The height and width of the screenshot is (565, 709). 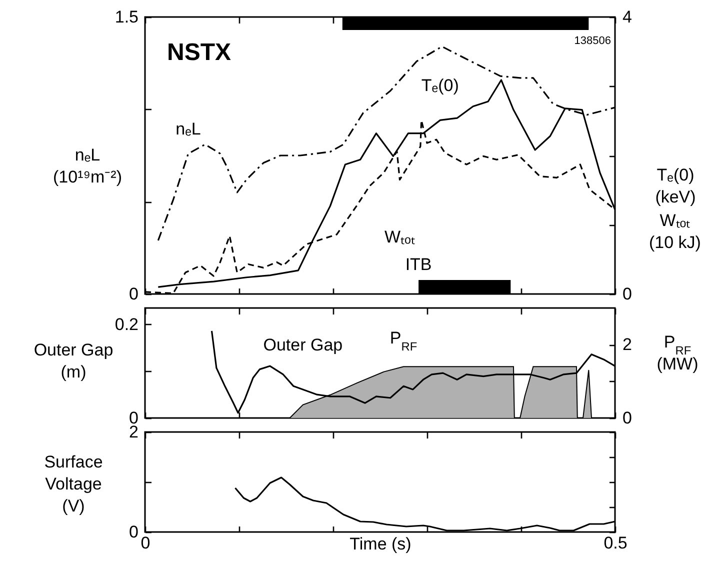 What do you see at coordinates (418, 264) in the screenshot?
I see `band-label: ITB` at bounding box center [418, 264].